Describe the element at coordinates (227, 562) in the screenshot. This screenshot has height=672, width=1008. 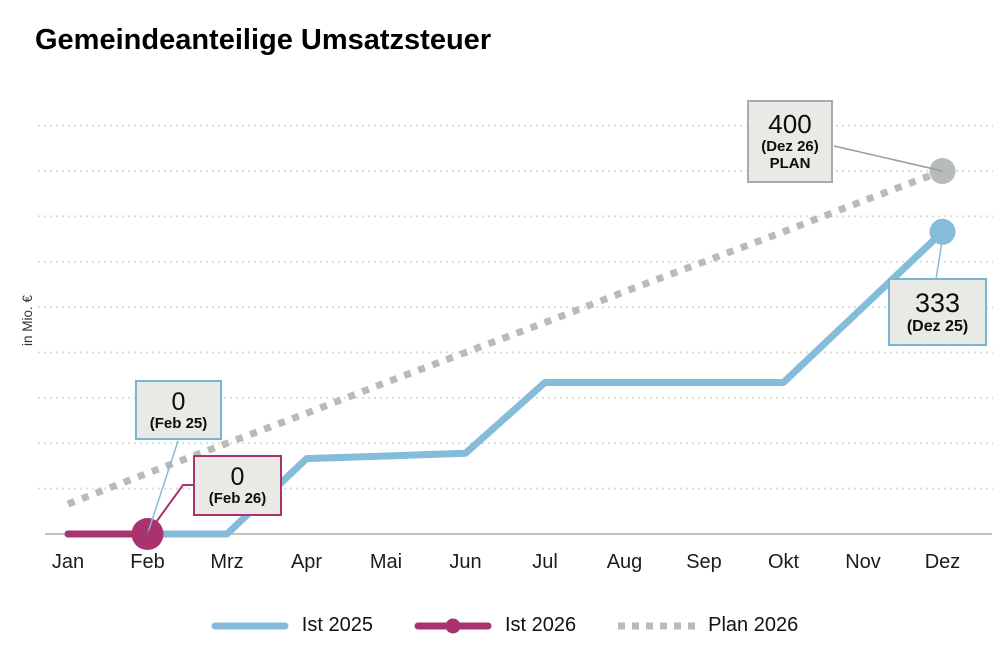
I see `x-axis-label-mrz: Mrz` at that location.